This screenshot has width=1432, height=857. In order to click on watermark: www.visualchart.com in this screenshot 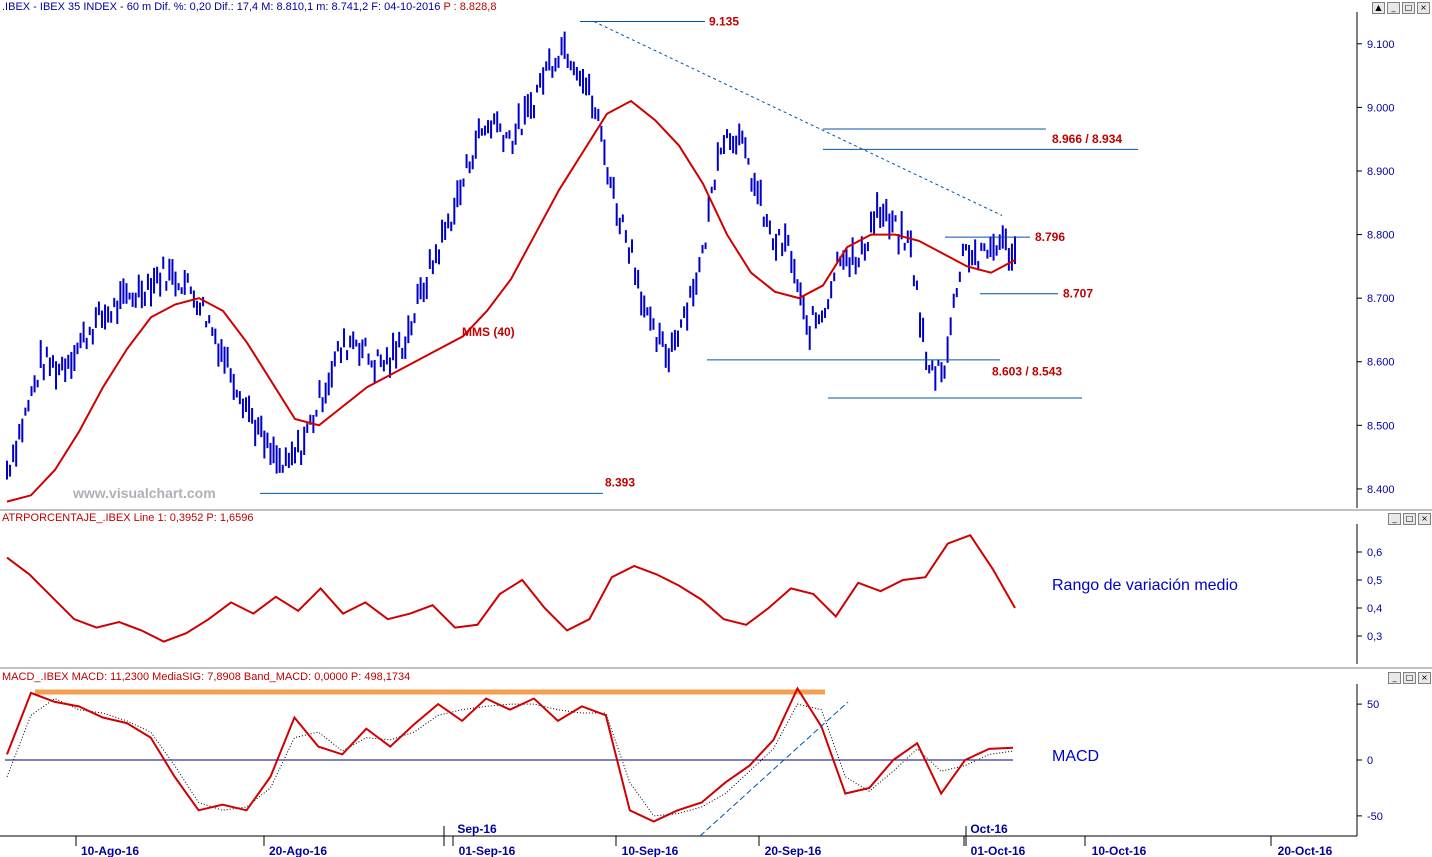, I will do `click(144, 493)`.